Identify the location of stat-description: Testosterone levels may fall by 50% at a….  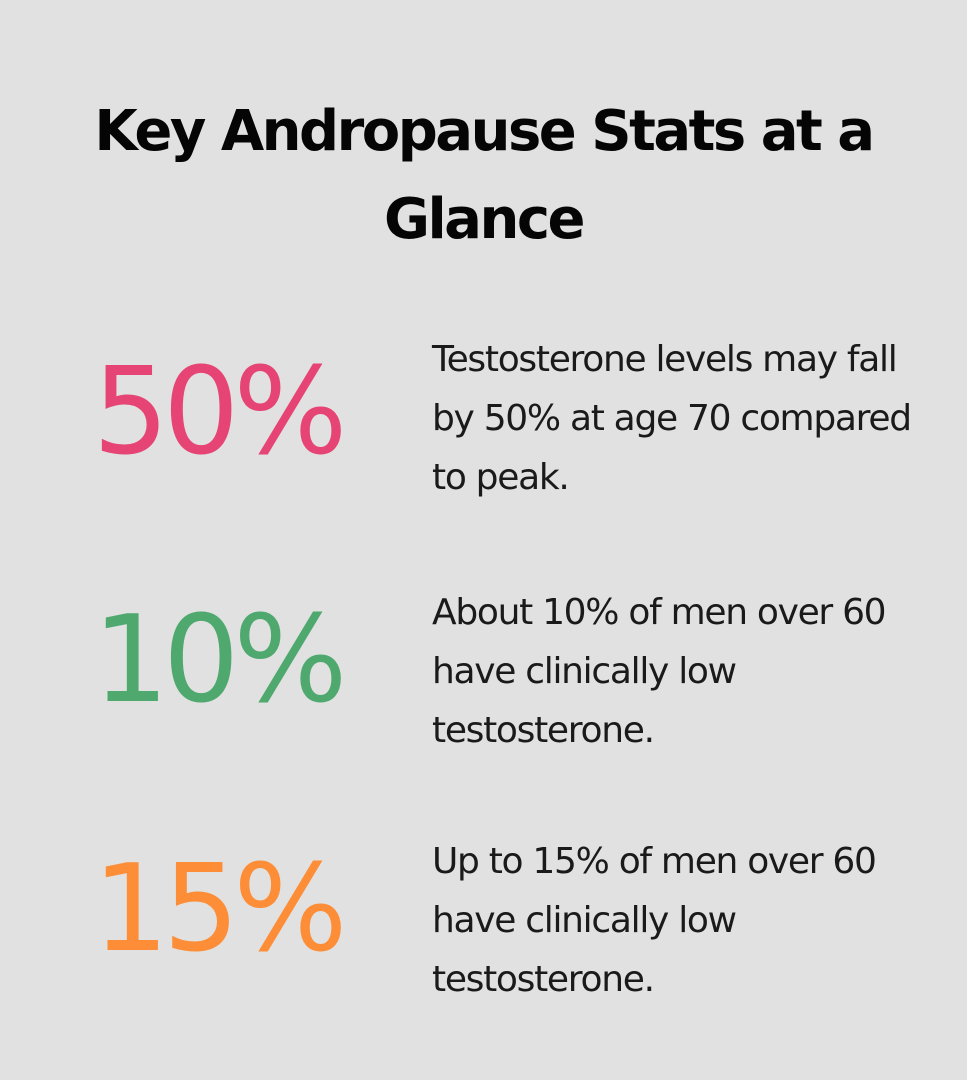
(672, 418).